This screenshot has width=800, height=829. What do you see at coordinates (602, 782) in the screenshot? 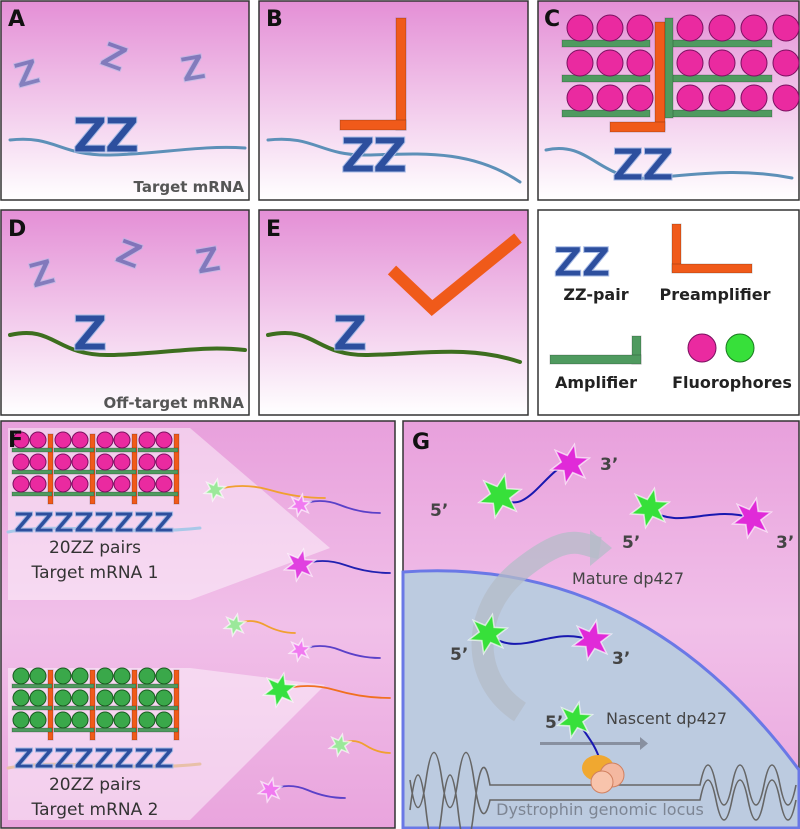
I see `polymerase` at bounding box center [602, 782].